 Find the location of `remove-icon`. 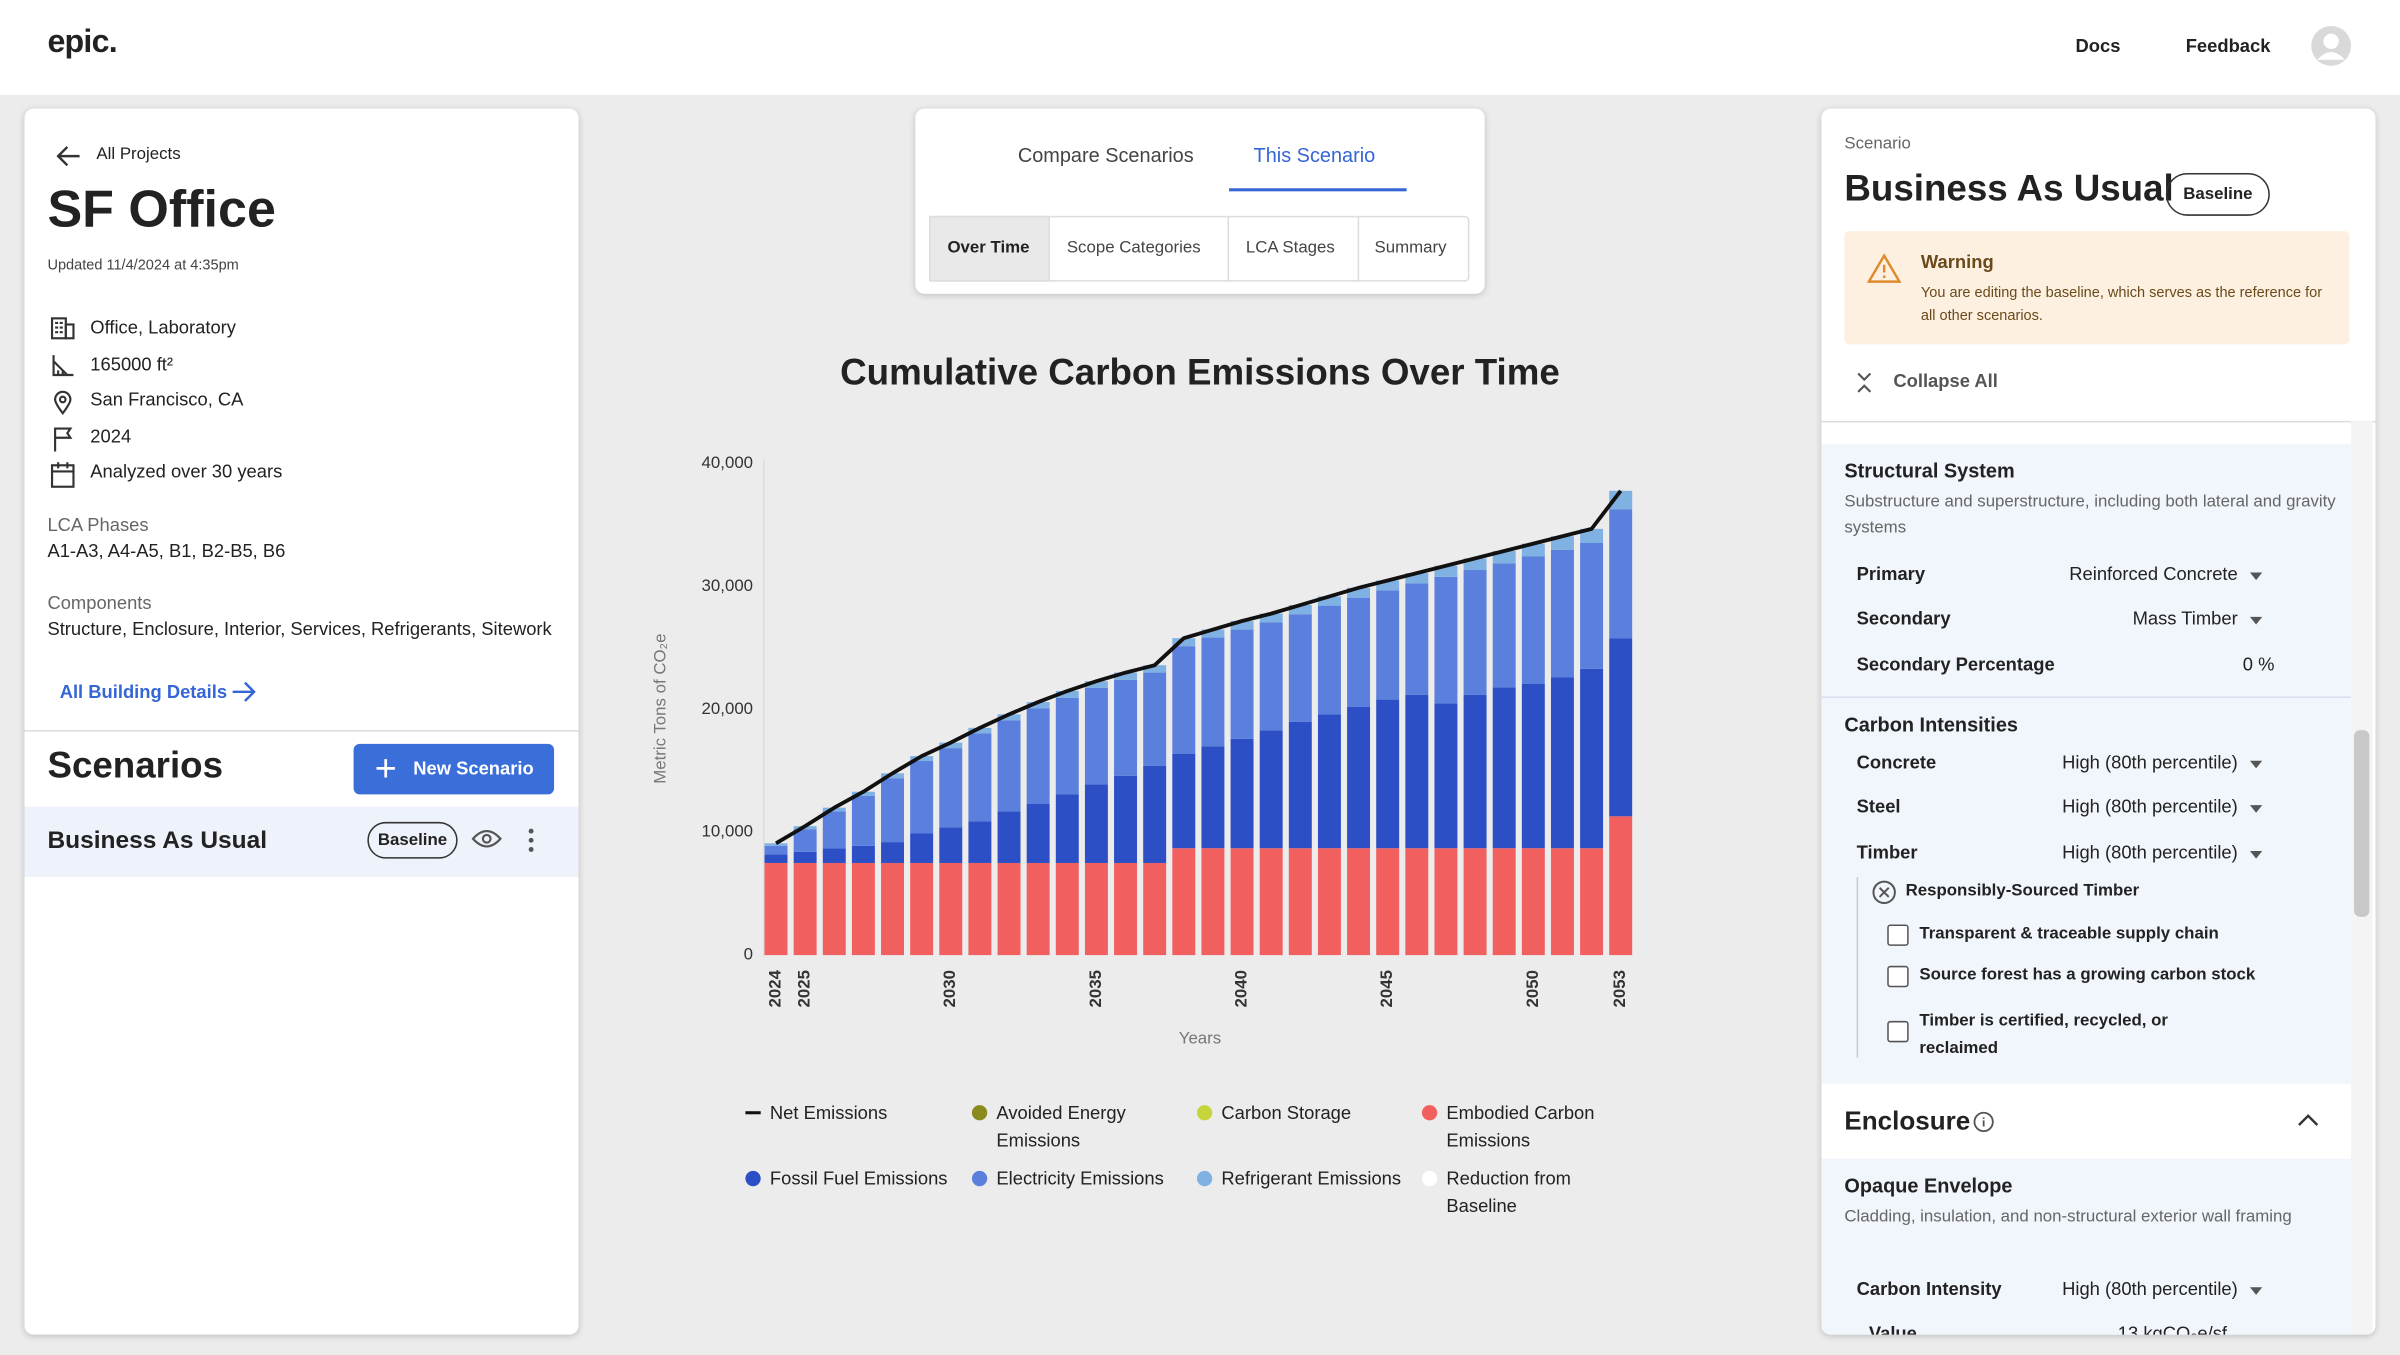

remove-icon is located at coordinates (1884, 892).